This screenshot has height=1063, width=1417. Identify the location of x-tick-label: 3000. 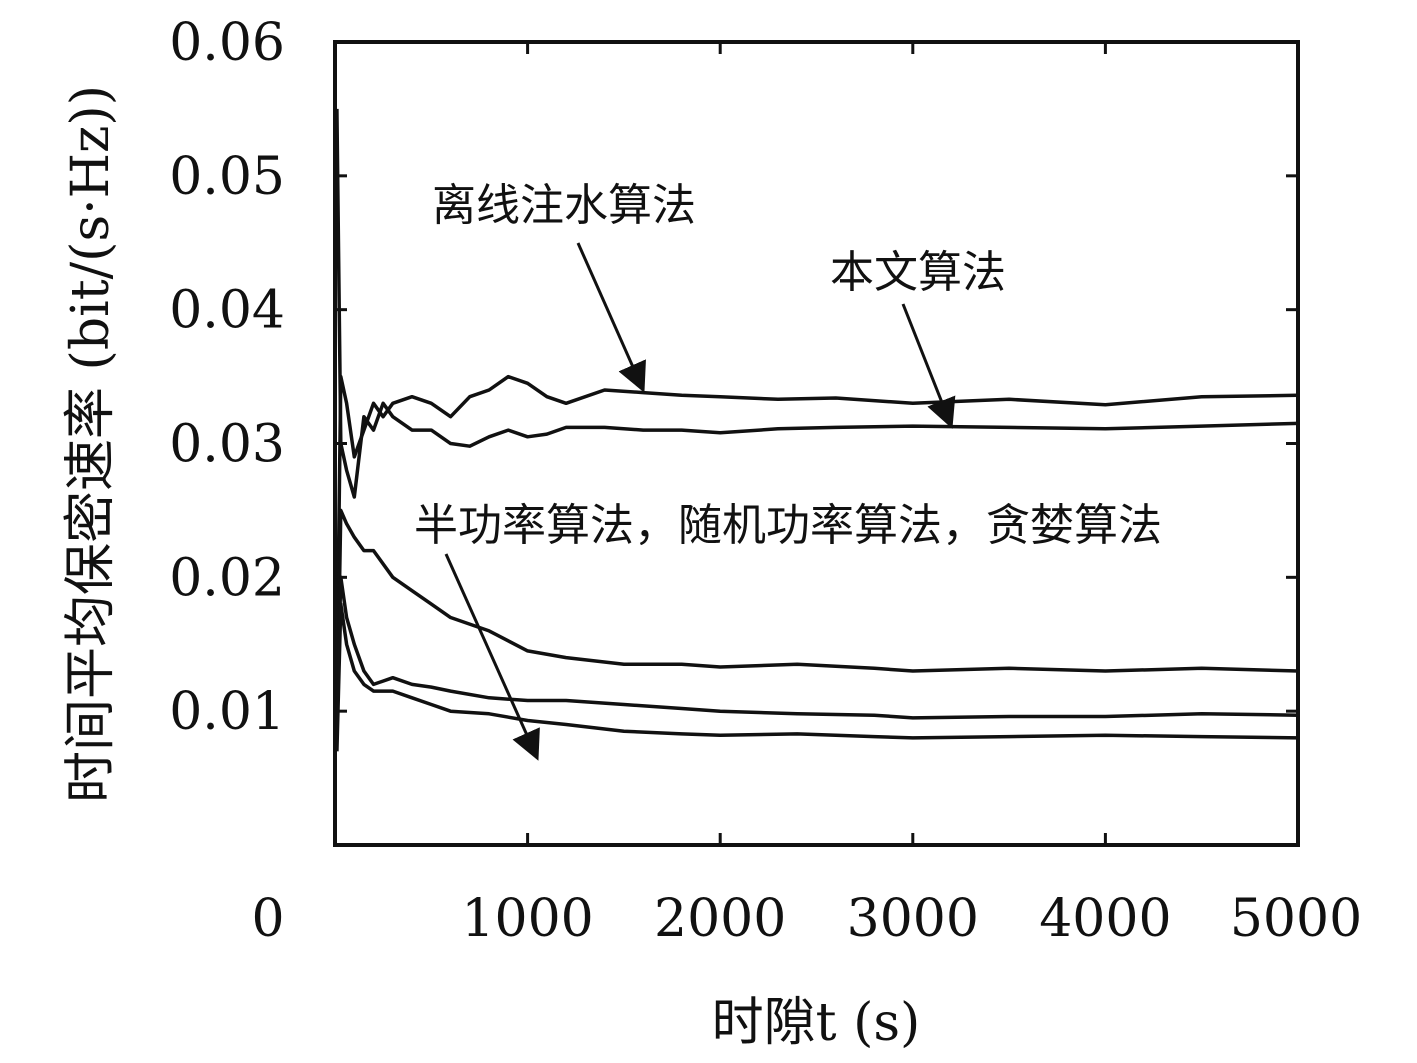
(913, 919).